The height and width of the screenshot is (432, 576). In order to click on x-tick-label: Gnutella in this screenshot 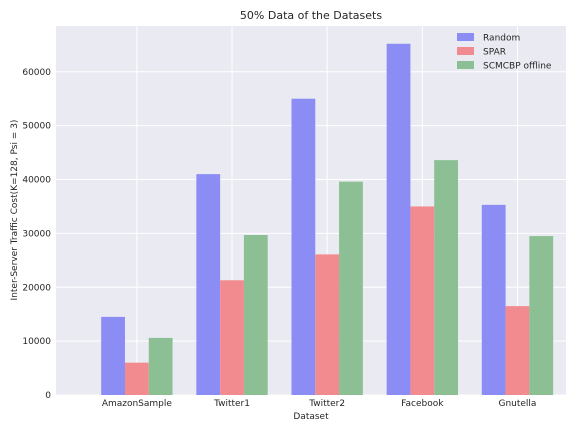, I will do `click(517, 404)`.